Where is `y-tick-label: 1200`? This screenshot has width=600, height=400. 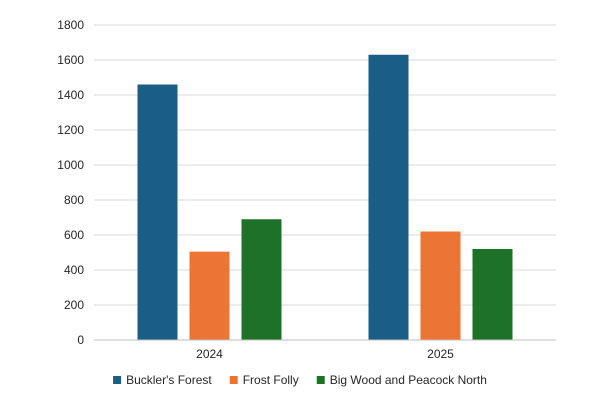
y-tick-label: 1200 is located at coordinates (70, 130).